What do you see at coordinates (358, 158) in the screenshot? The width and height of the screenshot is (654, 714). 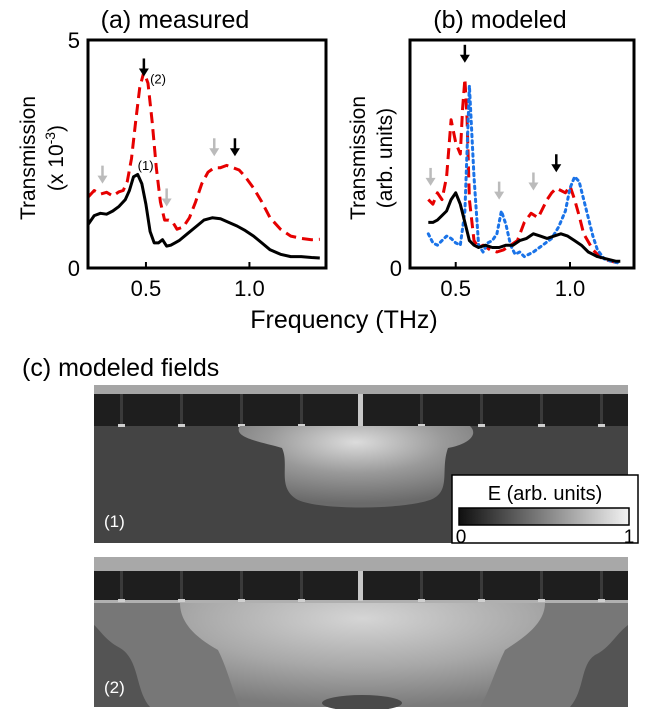 I see `panel-b-ylabel: Transmission` at bounding box center [358, 158].